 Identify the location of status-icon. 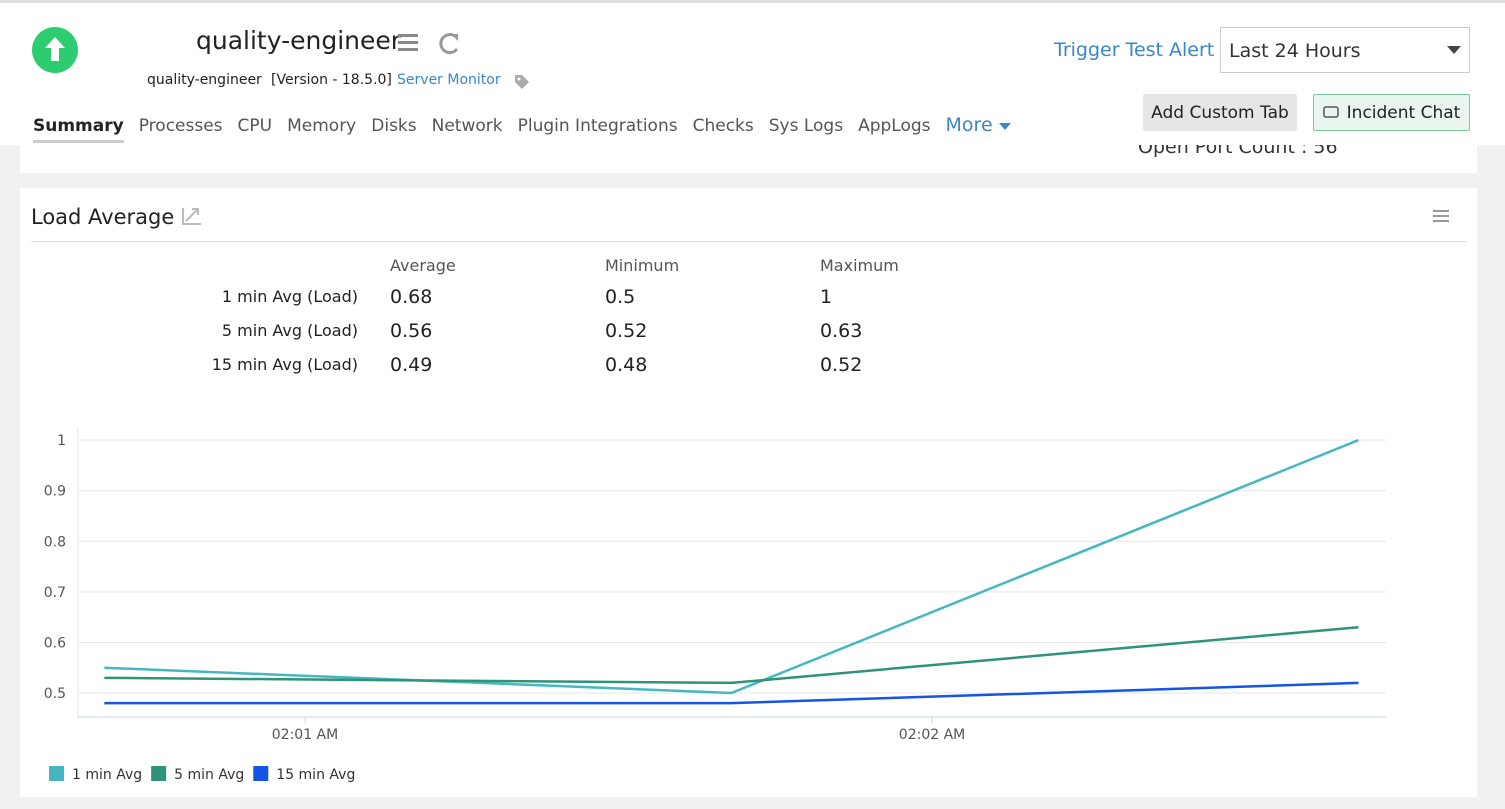
(55, 50).